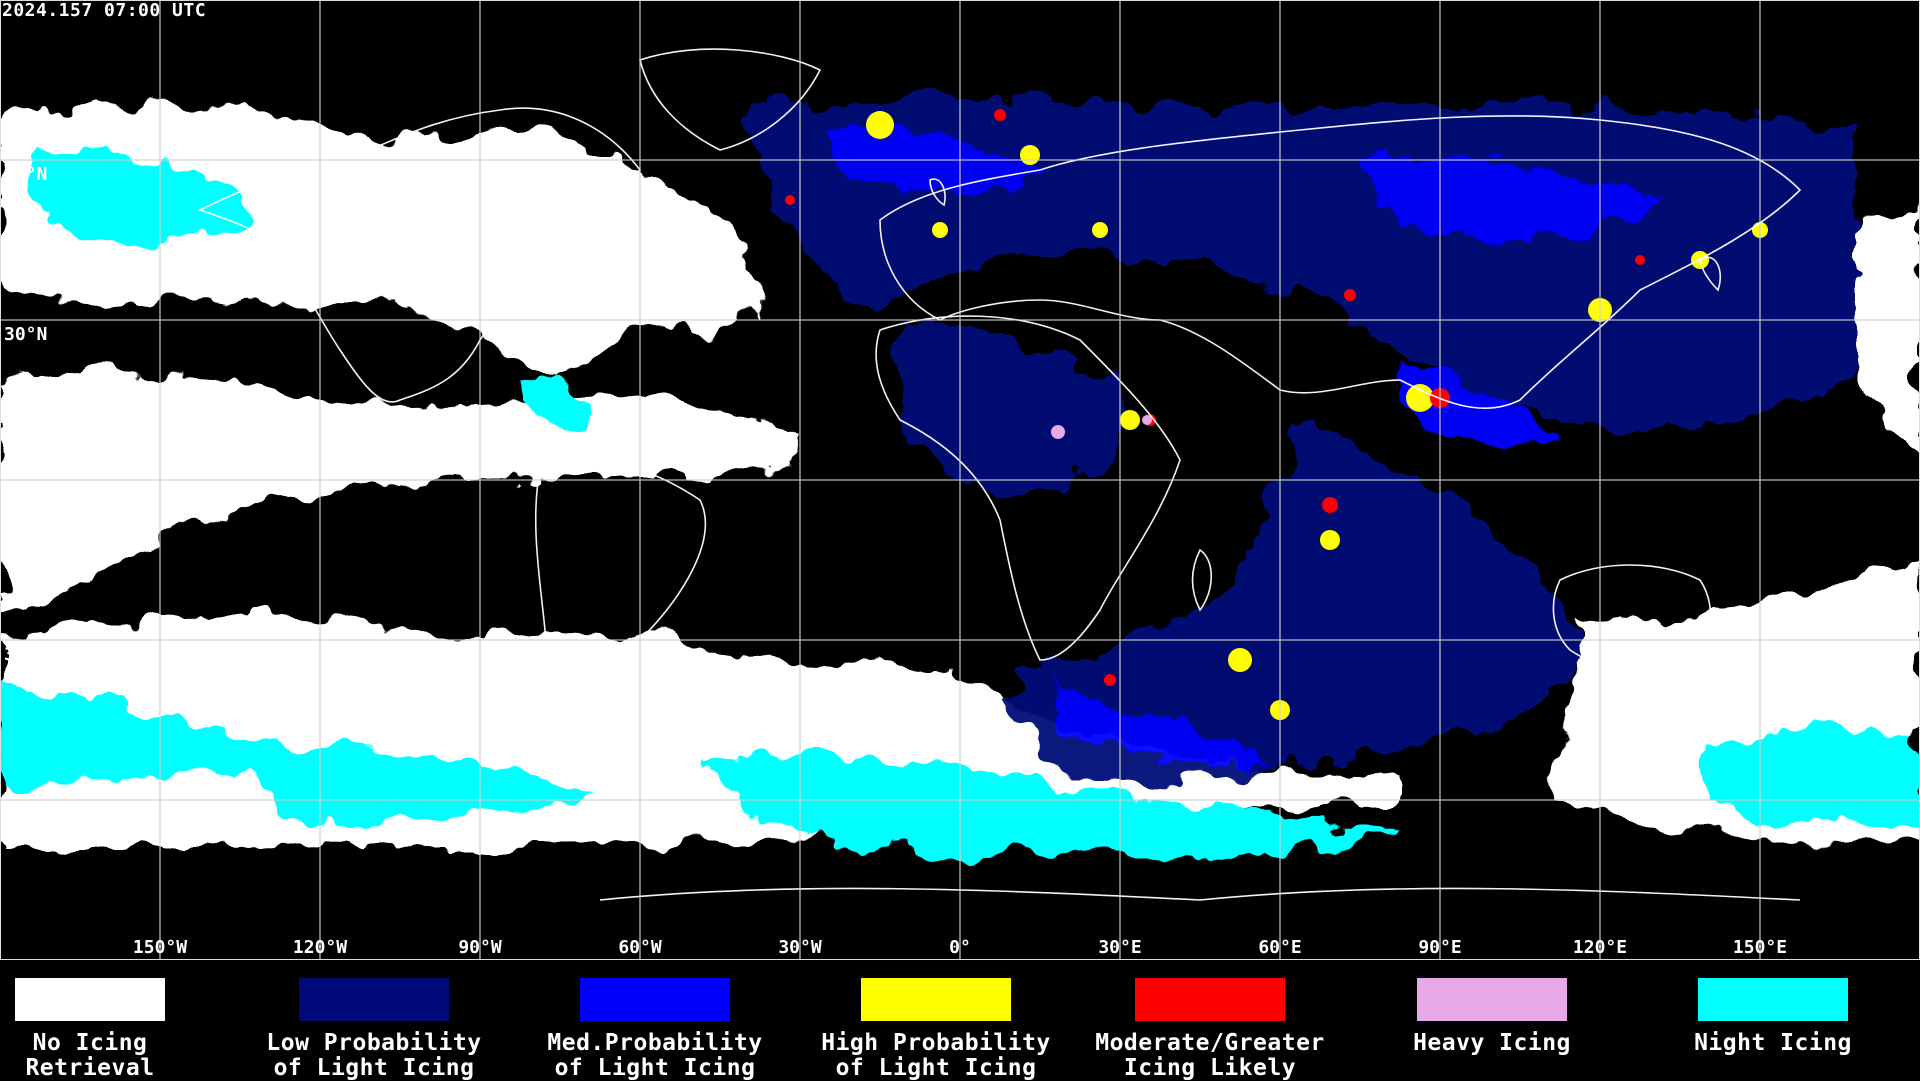 This screenshot has height=1081, width=1920. I want to click on legend-swatch-high-prob, so click(936, 999).